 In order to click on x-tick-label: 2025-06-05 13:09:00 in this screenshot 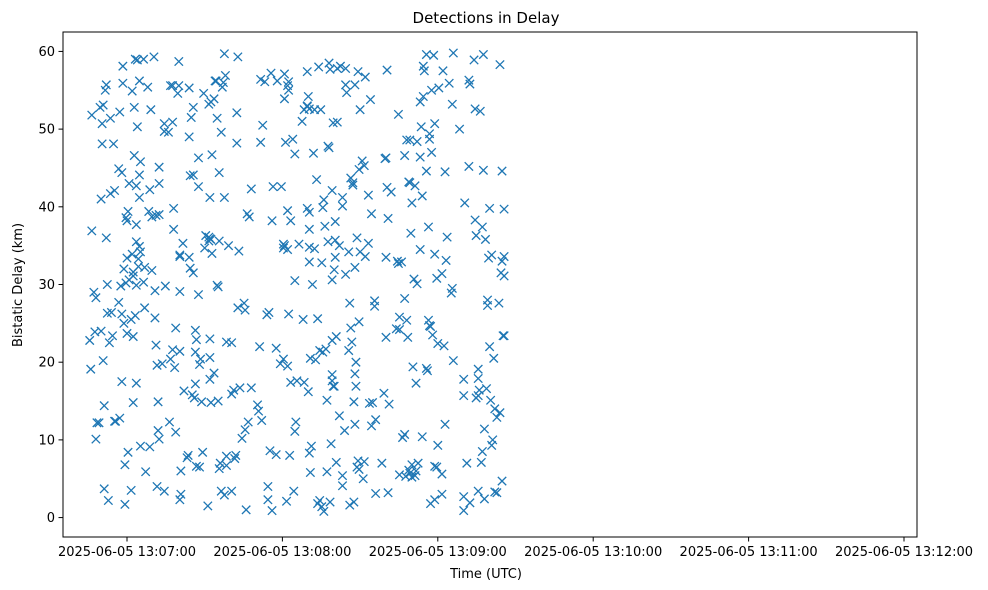, I will do `click(438, 552)`.